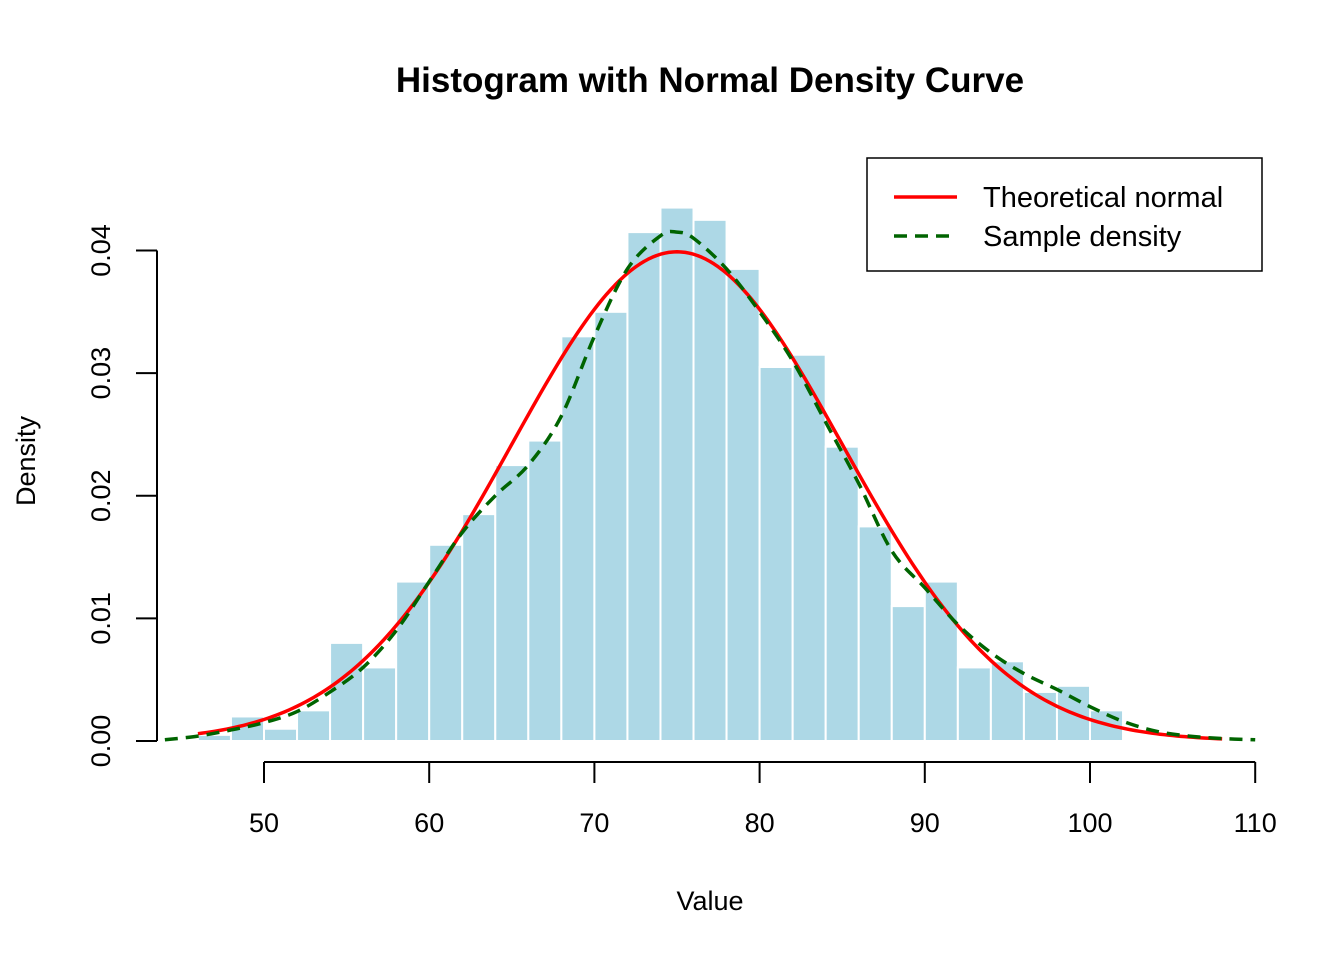  What do you see at coordinates (101, 373) in the screenshot?
I see `y-tick-label-3: 0.03` at bounding box center [101, 373].